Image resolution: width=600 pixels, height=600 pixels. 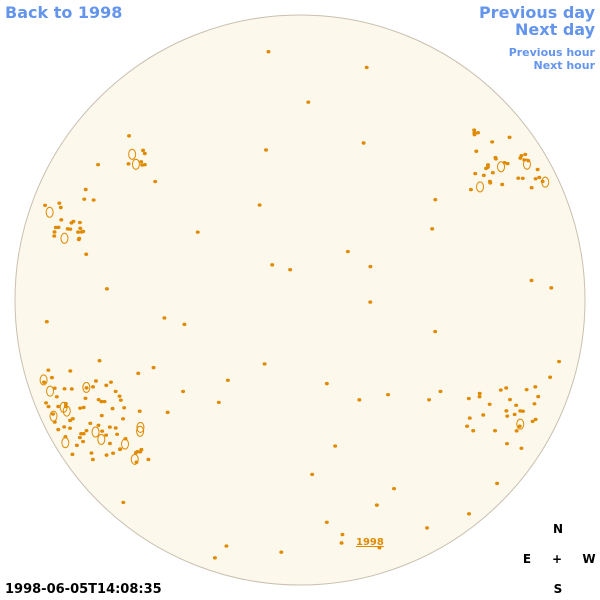 I want to click on compass-east: E, so click(x=527, y=559).